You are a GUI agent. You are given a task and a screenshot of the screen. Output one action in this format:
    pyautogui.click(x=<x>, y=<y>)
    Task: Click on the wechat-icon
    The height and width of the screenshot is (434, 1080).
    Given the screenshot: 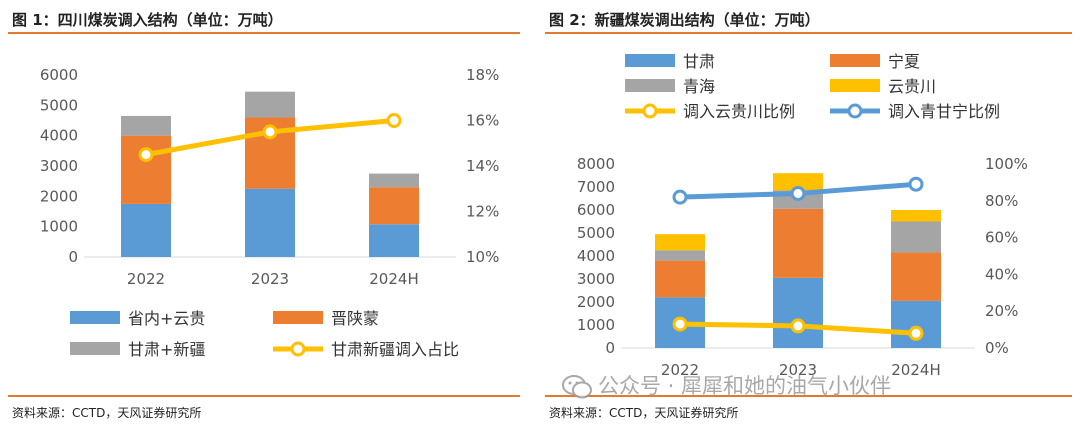 What is the action you would take?
    pyautogui.click(x=577, y=387)
    